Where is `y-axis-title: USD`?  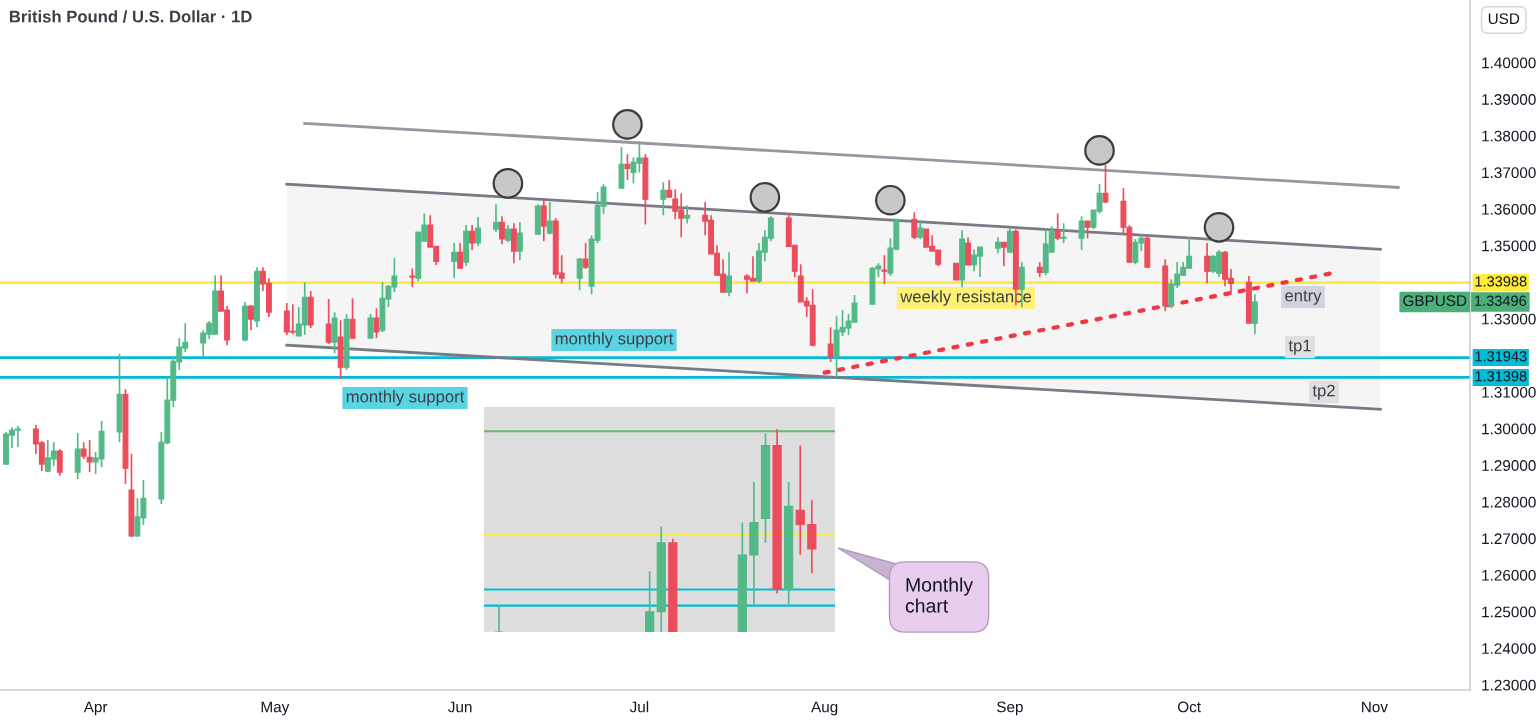 y-axis-title: USD is located at coordinates (1504, 19).